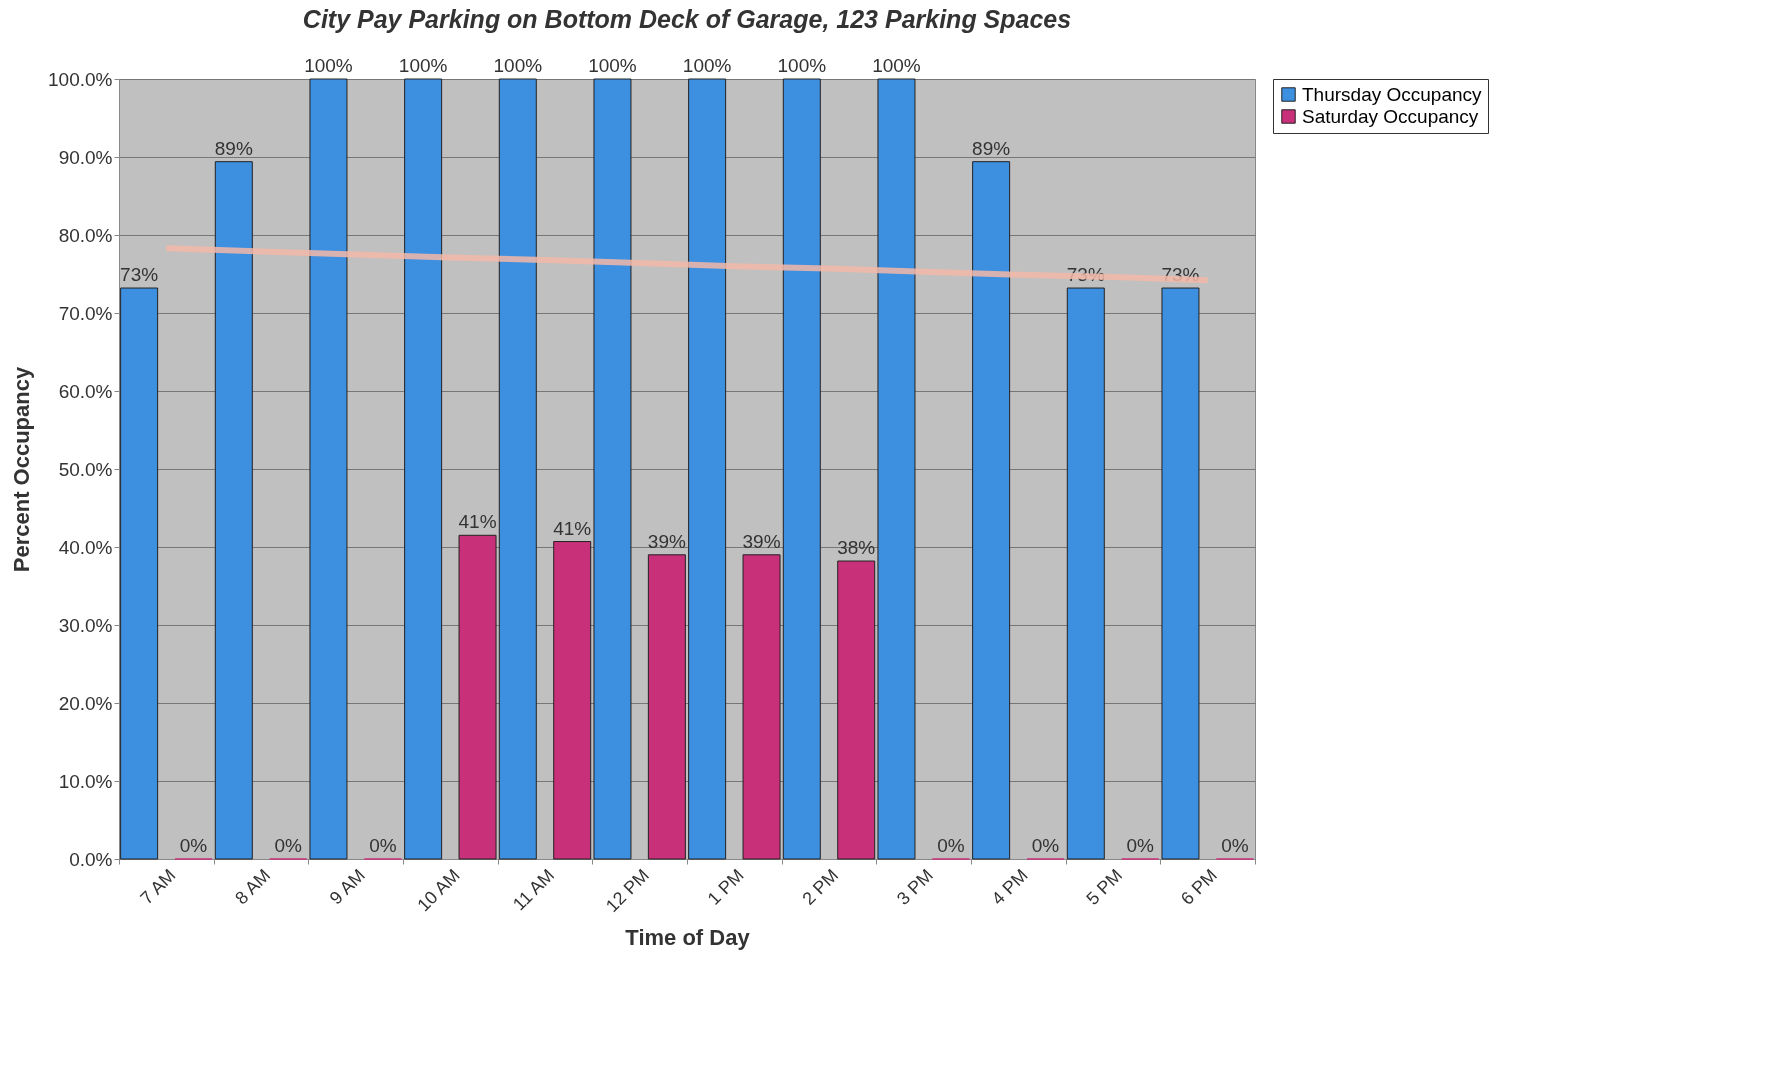 The height and width of the screenshot is (1073, 1766). What do you see at coordinates (725, 887) in the screenshot?
I see `x-tick-label: 1 PM` at bounding box center [725, 887].